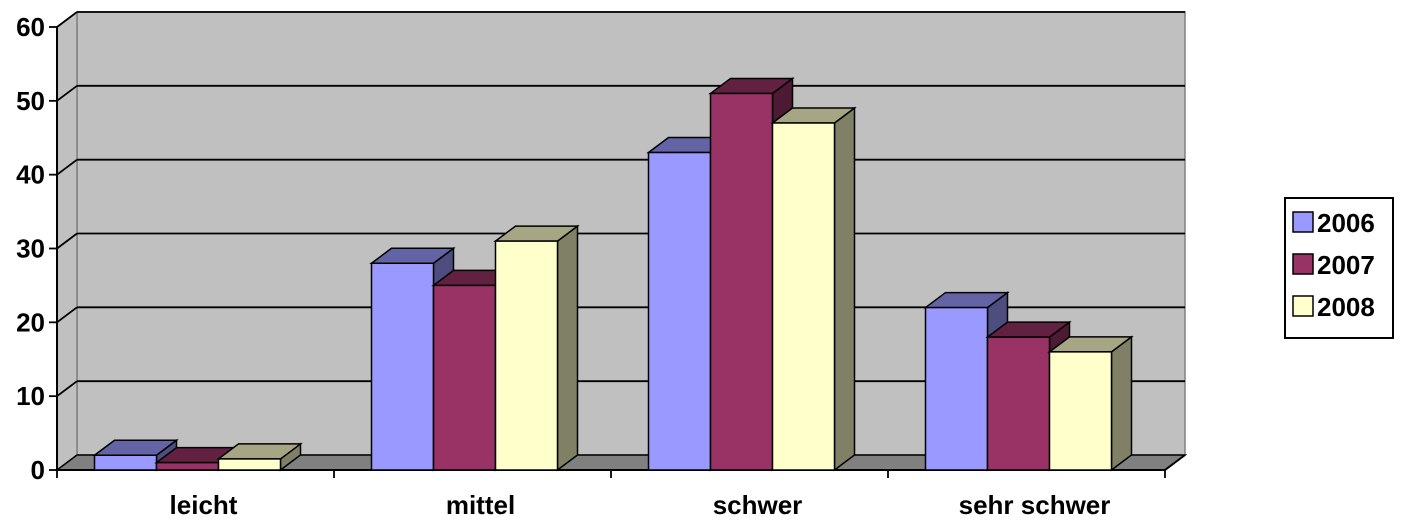  Describe the element at coordinates (30, 322) in the screenshot. I see `y-tick-label: 20` at that location.